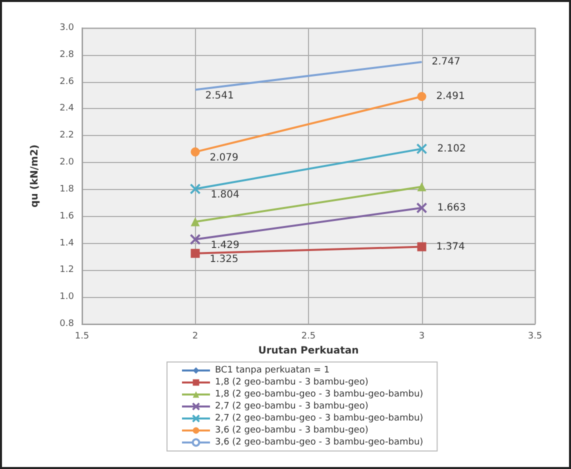 The image size is (571, 469). What do you see at coordinates (67, 163) in the screenshot?
I see `y-tick-label: 2.0` at bounding box center [67, 163].